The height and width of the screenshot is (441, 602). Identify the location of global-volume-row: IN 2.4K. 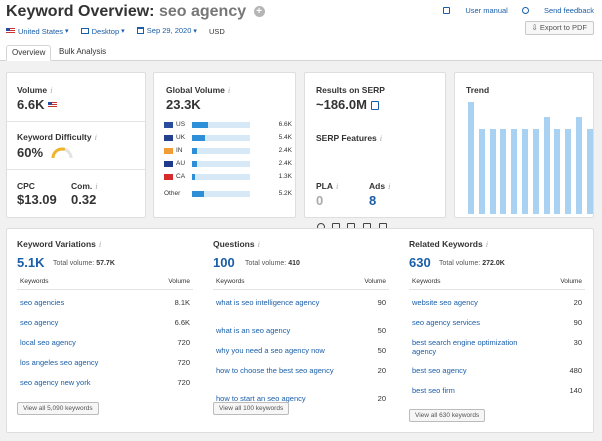
(229, 151).